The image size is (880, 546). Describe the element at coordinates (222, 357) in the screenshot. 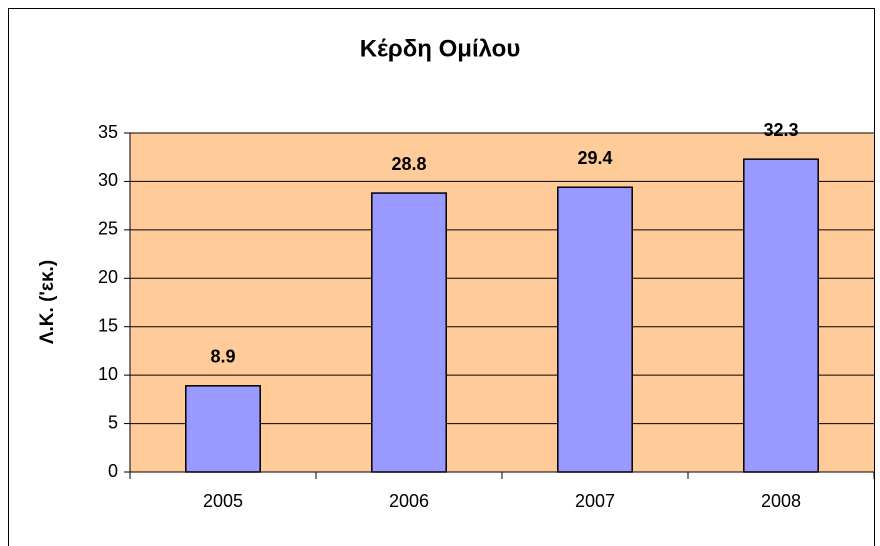

I see `data-label: 8.9` at that location.